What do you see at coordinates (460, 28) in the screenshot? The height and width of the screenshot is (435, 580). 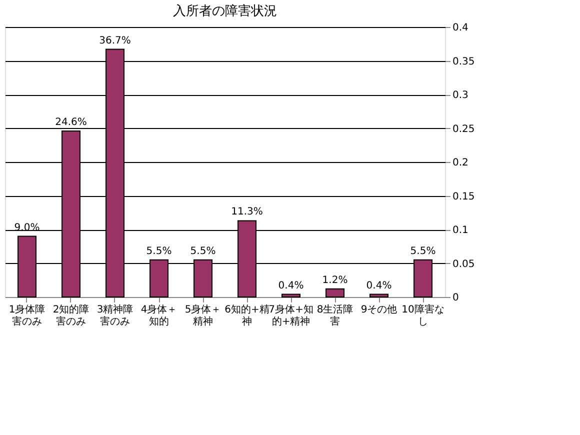 I see `y-tick-label: 0.4` at bounding box center [460, 28].